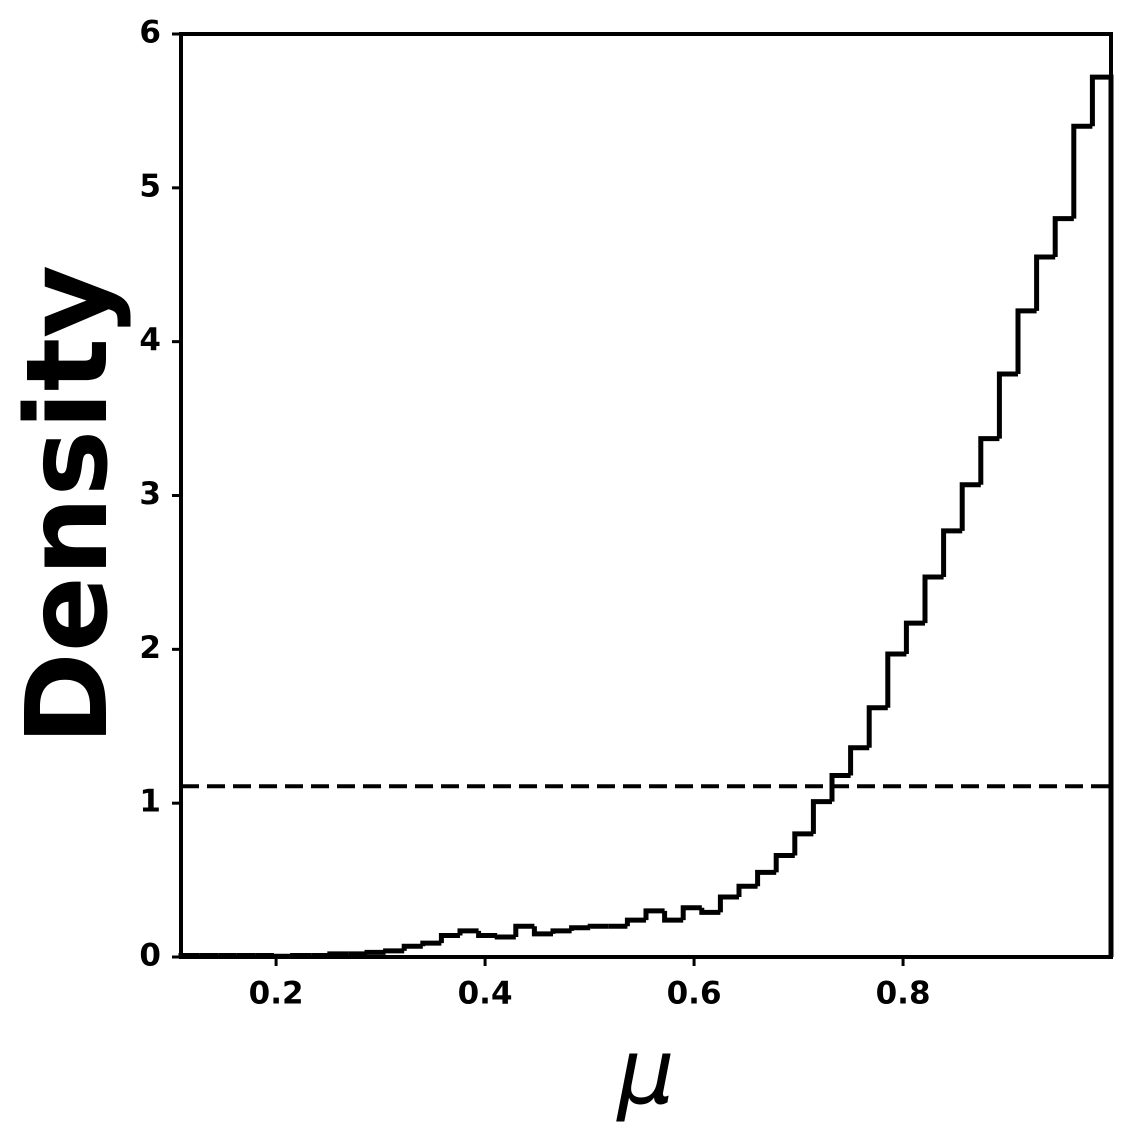 Image resolution: width=1130 pixels, height=1148 pixels. Describe the element at coordinates (485, 994) in the screenshot. I see `x-tick-label: 0.4` at that location.